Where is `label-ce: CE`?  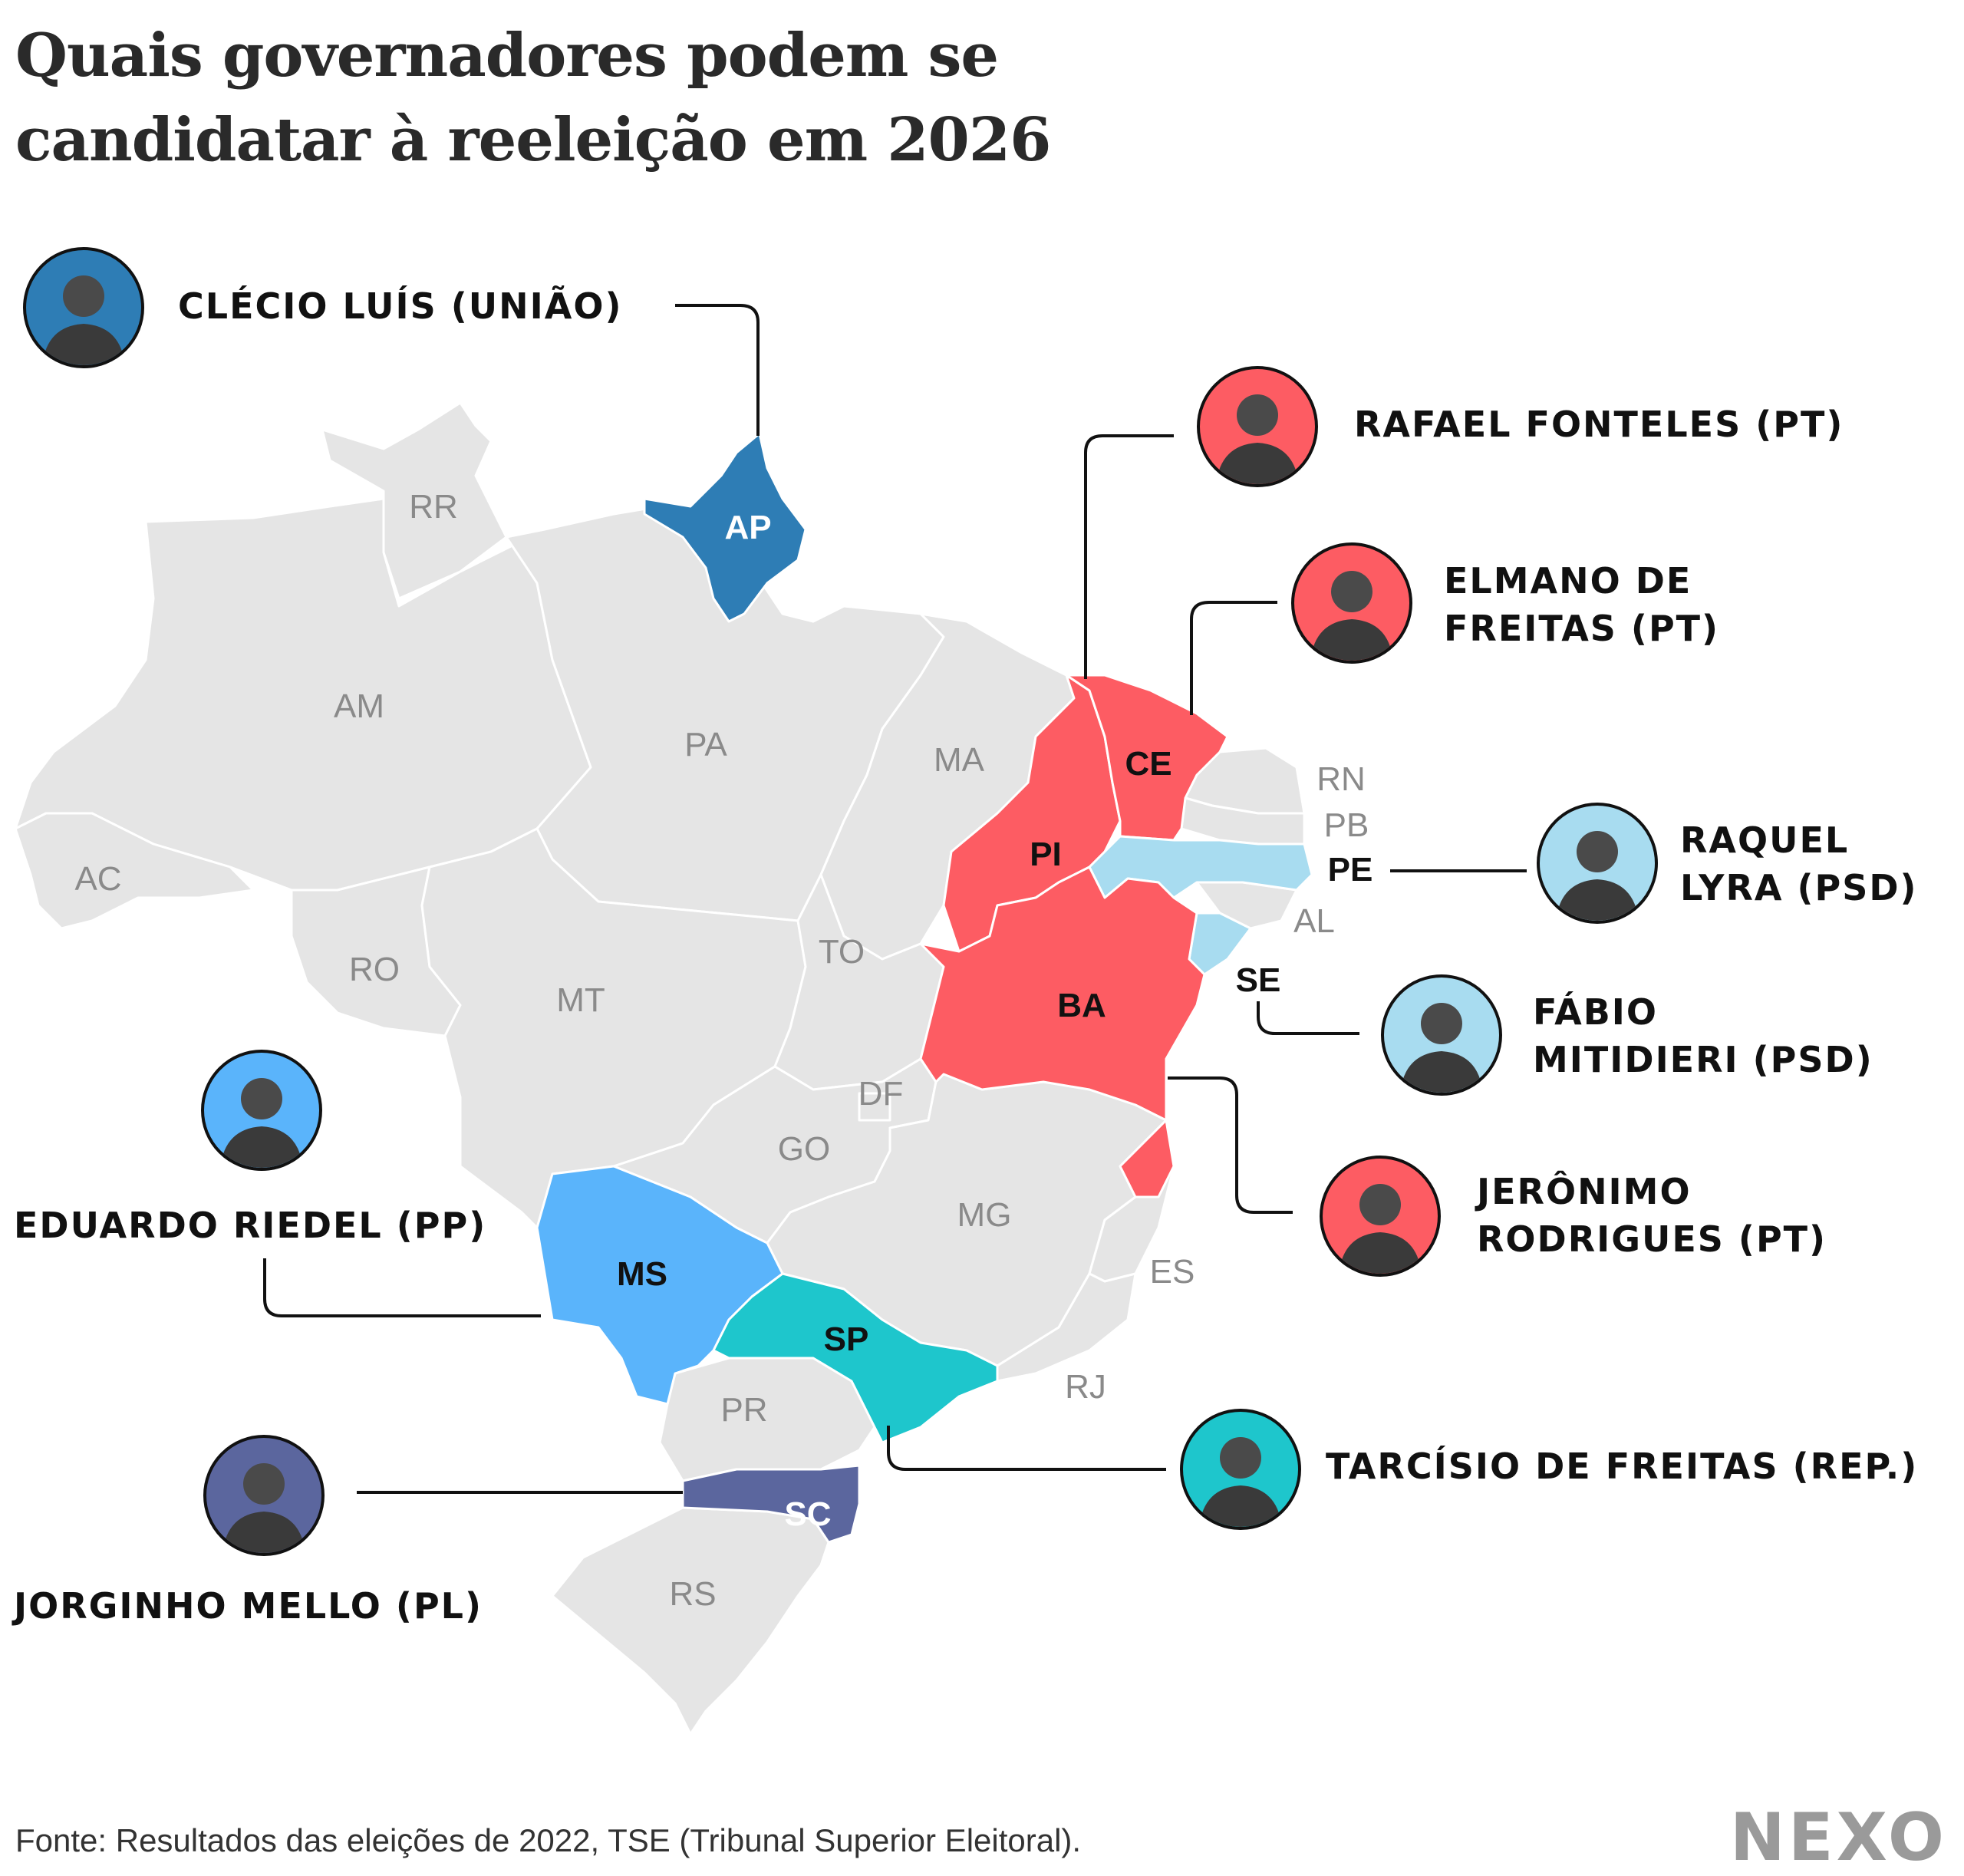
label-ce: CE is located at coordinates (1148, 764).